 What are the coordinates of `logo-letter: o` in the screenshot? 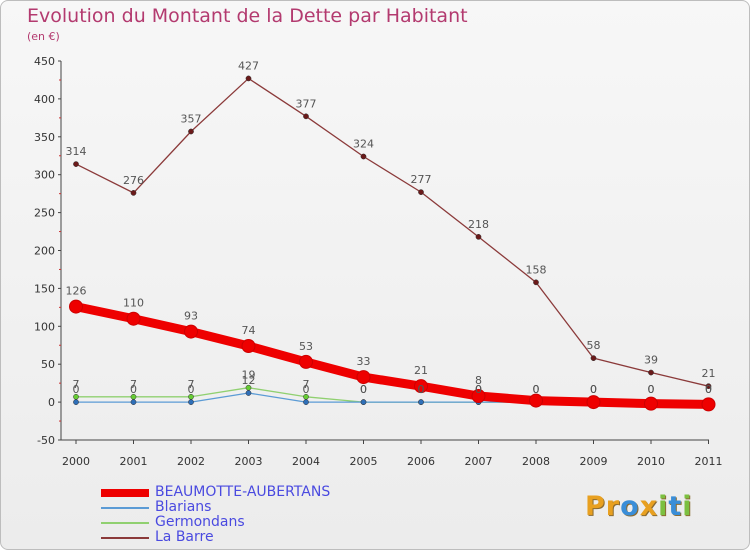 It's located at (630, 506).